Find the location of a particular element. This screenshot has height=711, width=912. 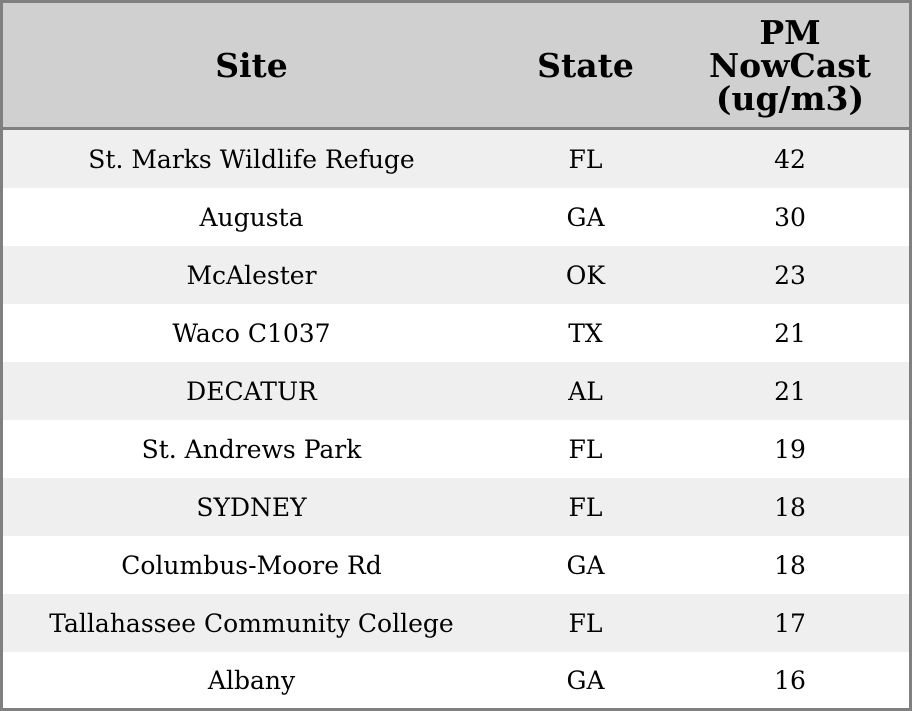

site-cell: Augusta is located at coordinates (251, 217).